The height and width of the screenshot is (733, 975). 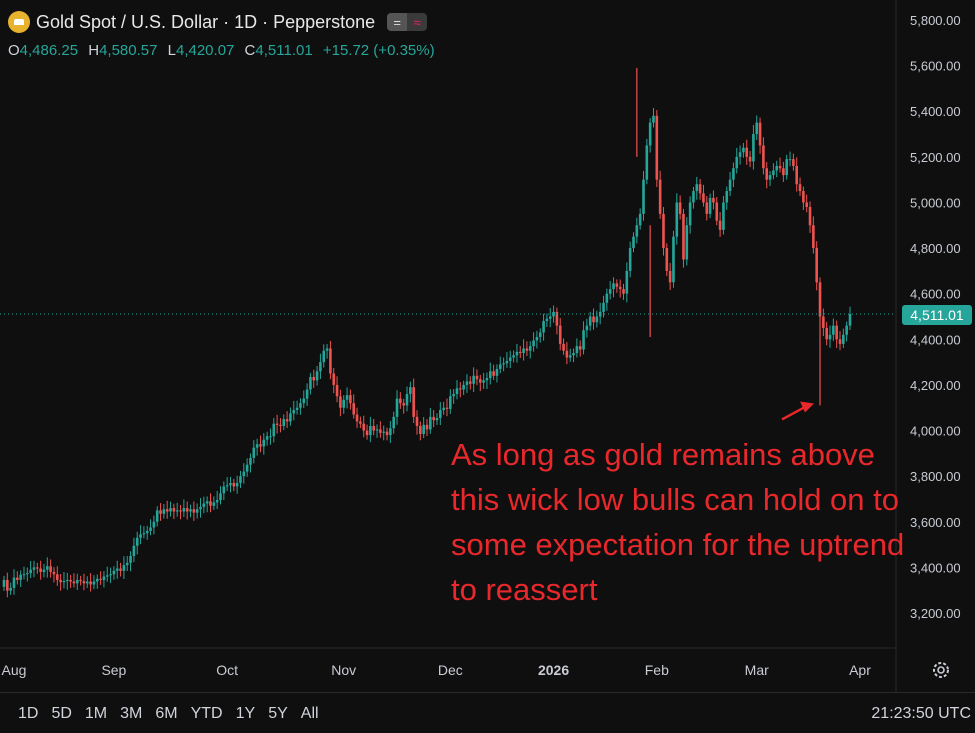 What do you see at coordinates (278, 713) in the screenshot?
I see `range-5y-button: 5Y` at bounding box center [278, 713].